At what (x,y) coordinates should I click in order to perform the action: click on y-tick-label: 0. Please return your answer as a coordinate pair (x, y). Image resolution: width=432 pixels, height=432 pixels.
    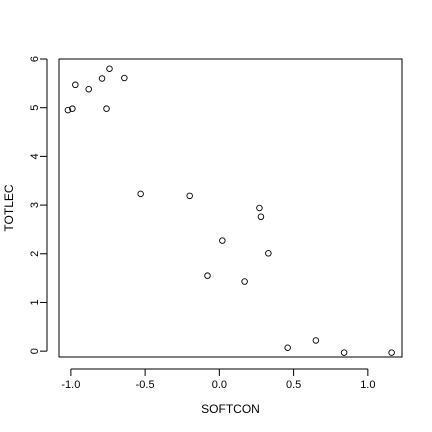
    Looking at the image, I should click on (35, 351).